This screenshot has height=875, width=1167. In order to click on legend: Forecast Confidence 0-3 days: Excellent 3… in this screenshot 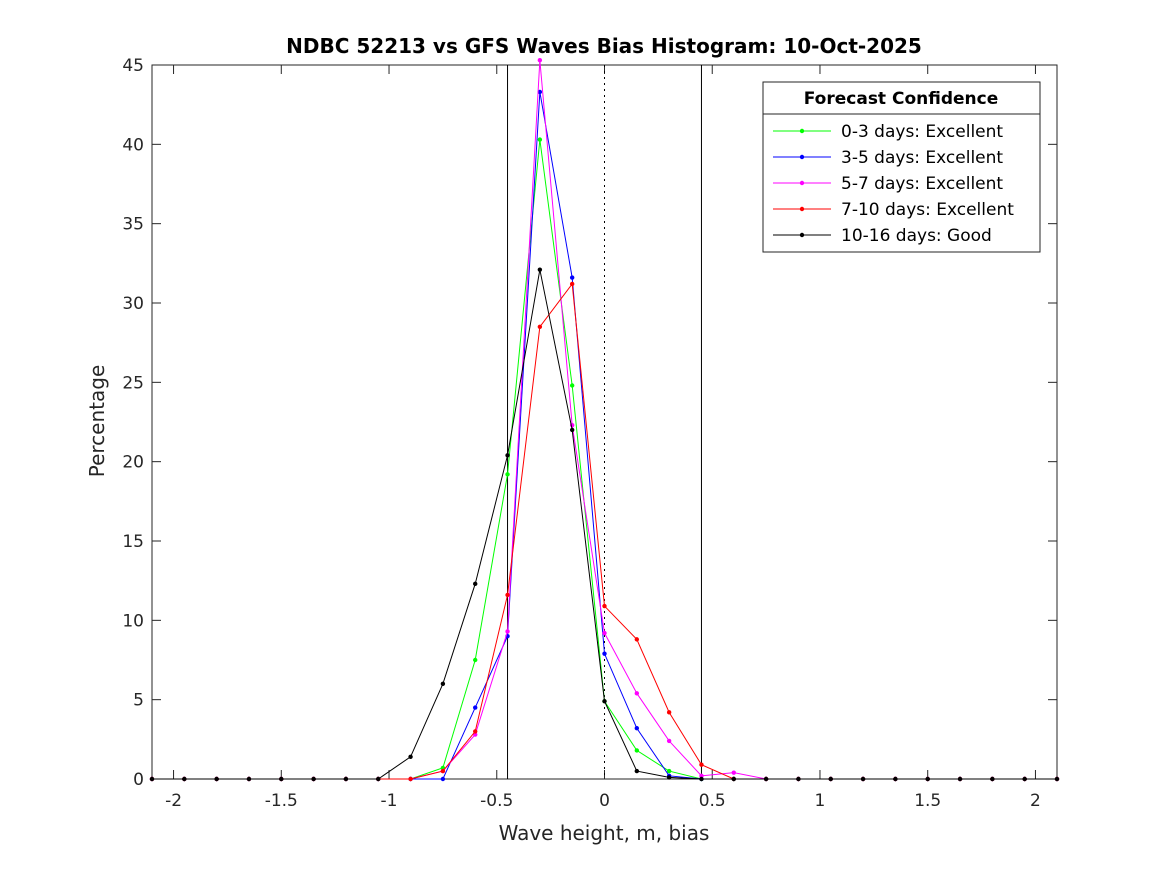, I will do `click(901, 167)`.